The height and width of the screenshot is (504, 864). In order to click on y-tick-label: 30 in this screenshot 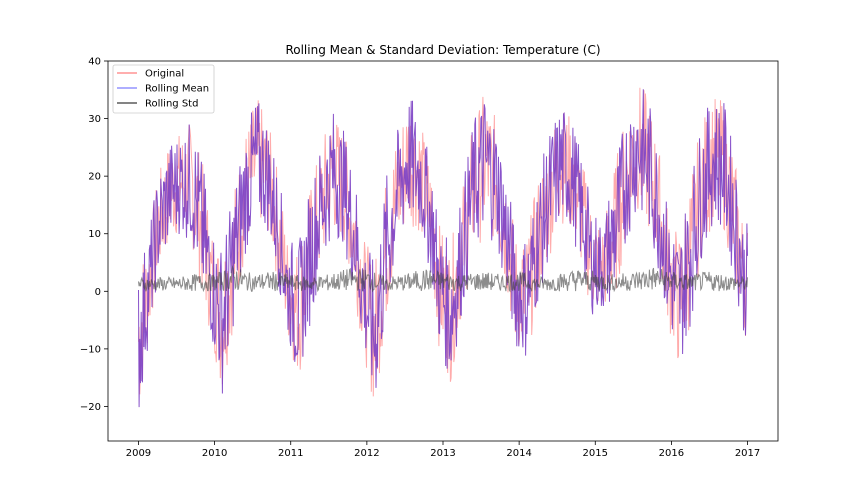, I will do `click(94, 119)`.